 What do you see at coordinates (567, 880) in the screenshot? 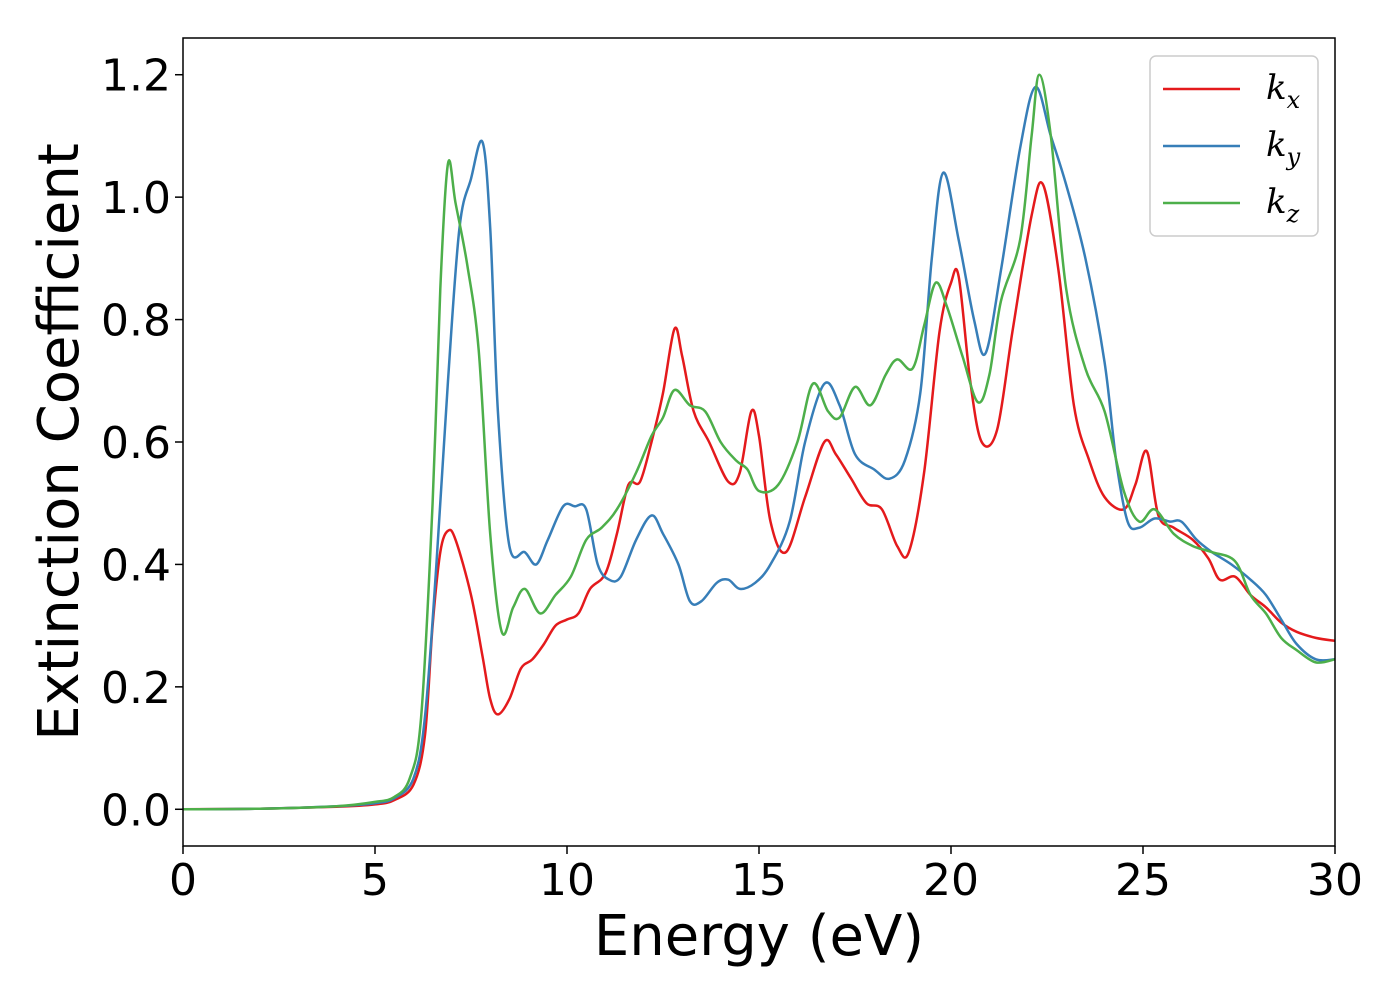
I see `x-tick-label: 10` at bounding box center [567, 880].